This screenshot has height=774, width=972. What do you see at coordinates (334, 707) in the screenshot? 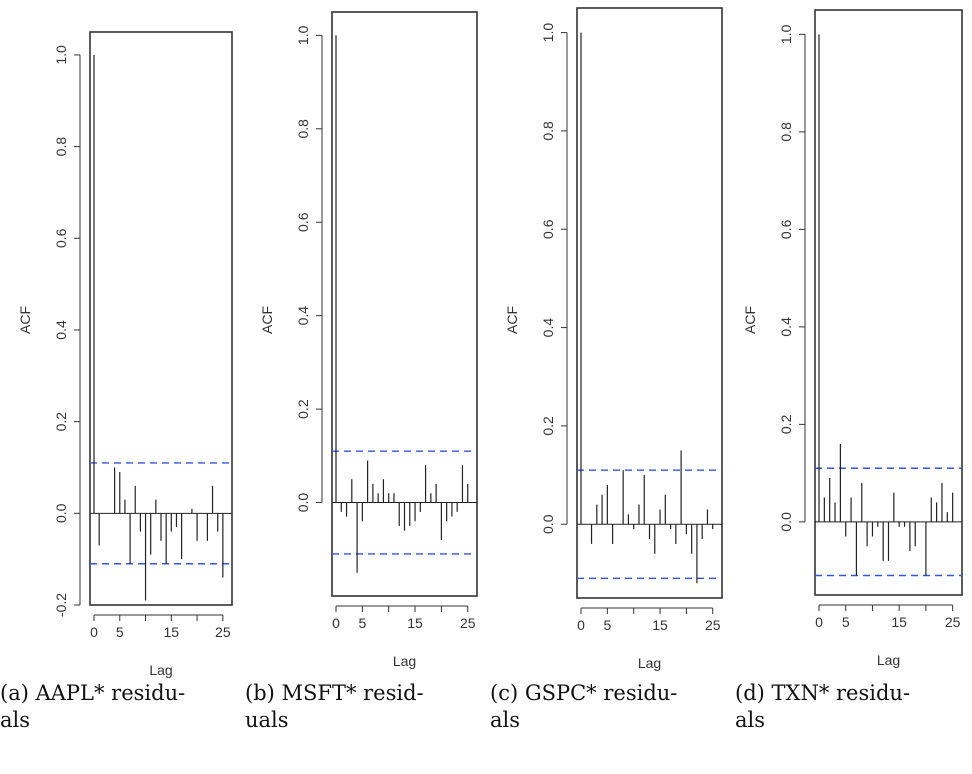
I see `caption-b-text: (b) MSFT* resid- uals` at bounding box center [334, 707].